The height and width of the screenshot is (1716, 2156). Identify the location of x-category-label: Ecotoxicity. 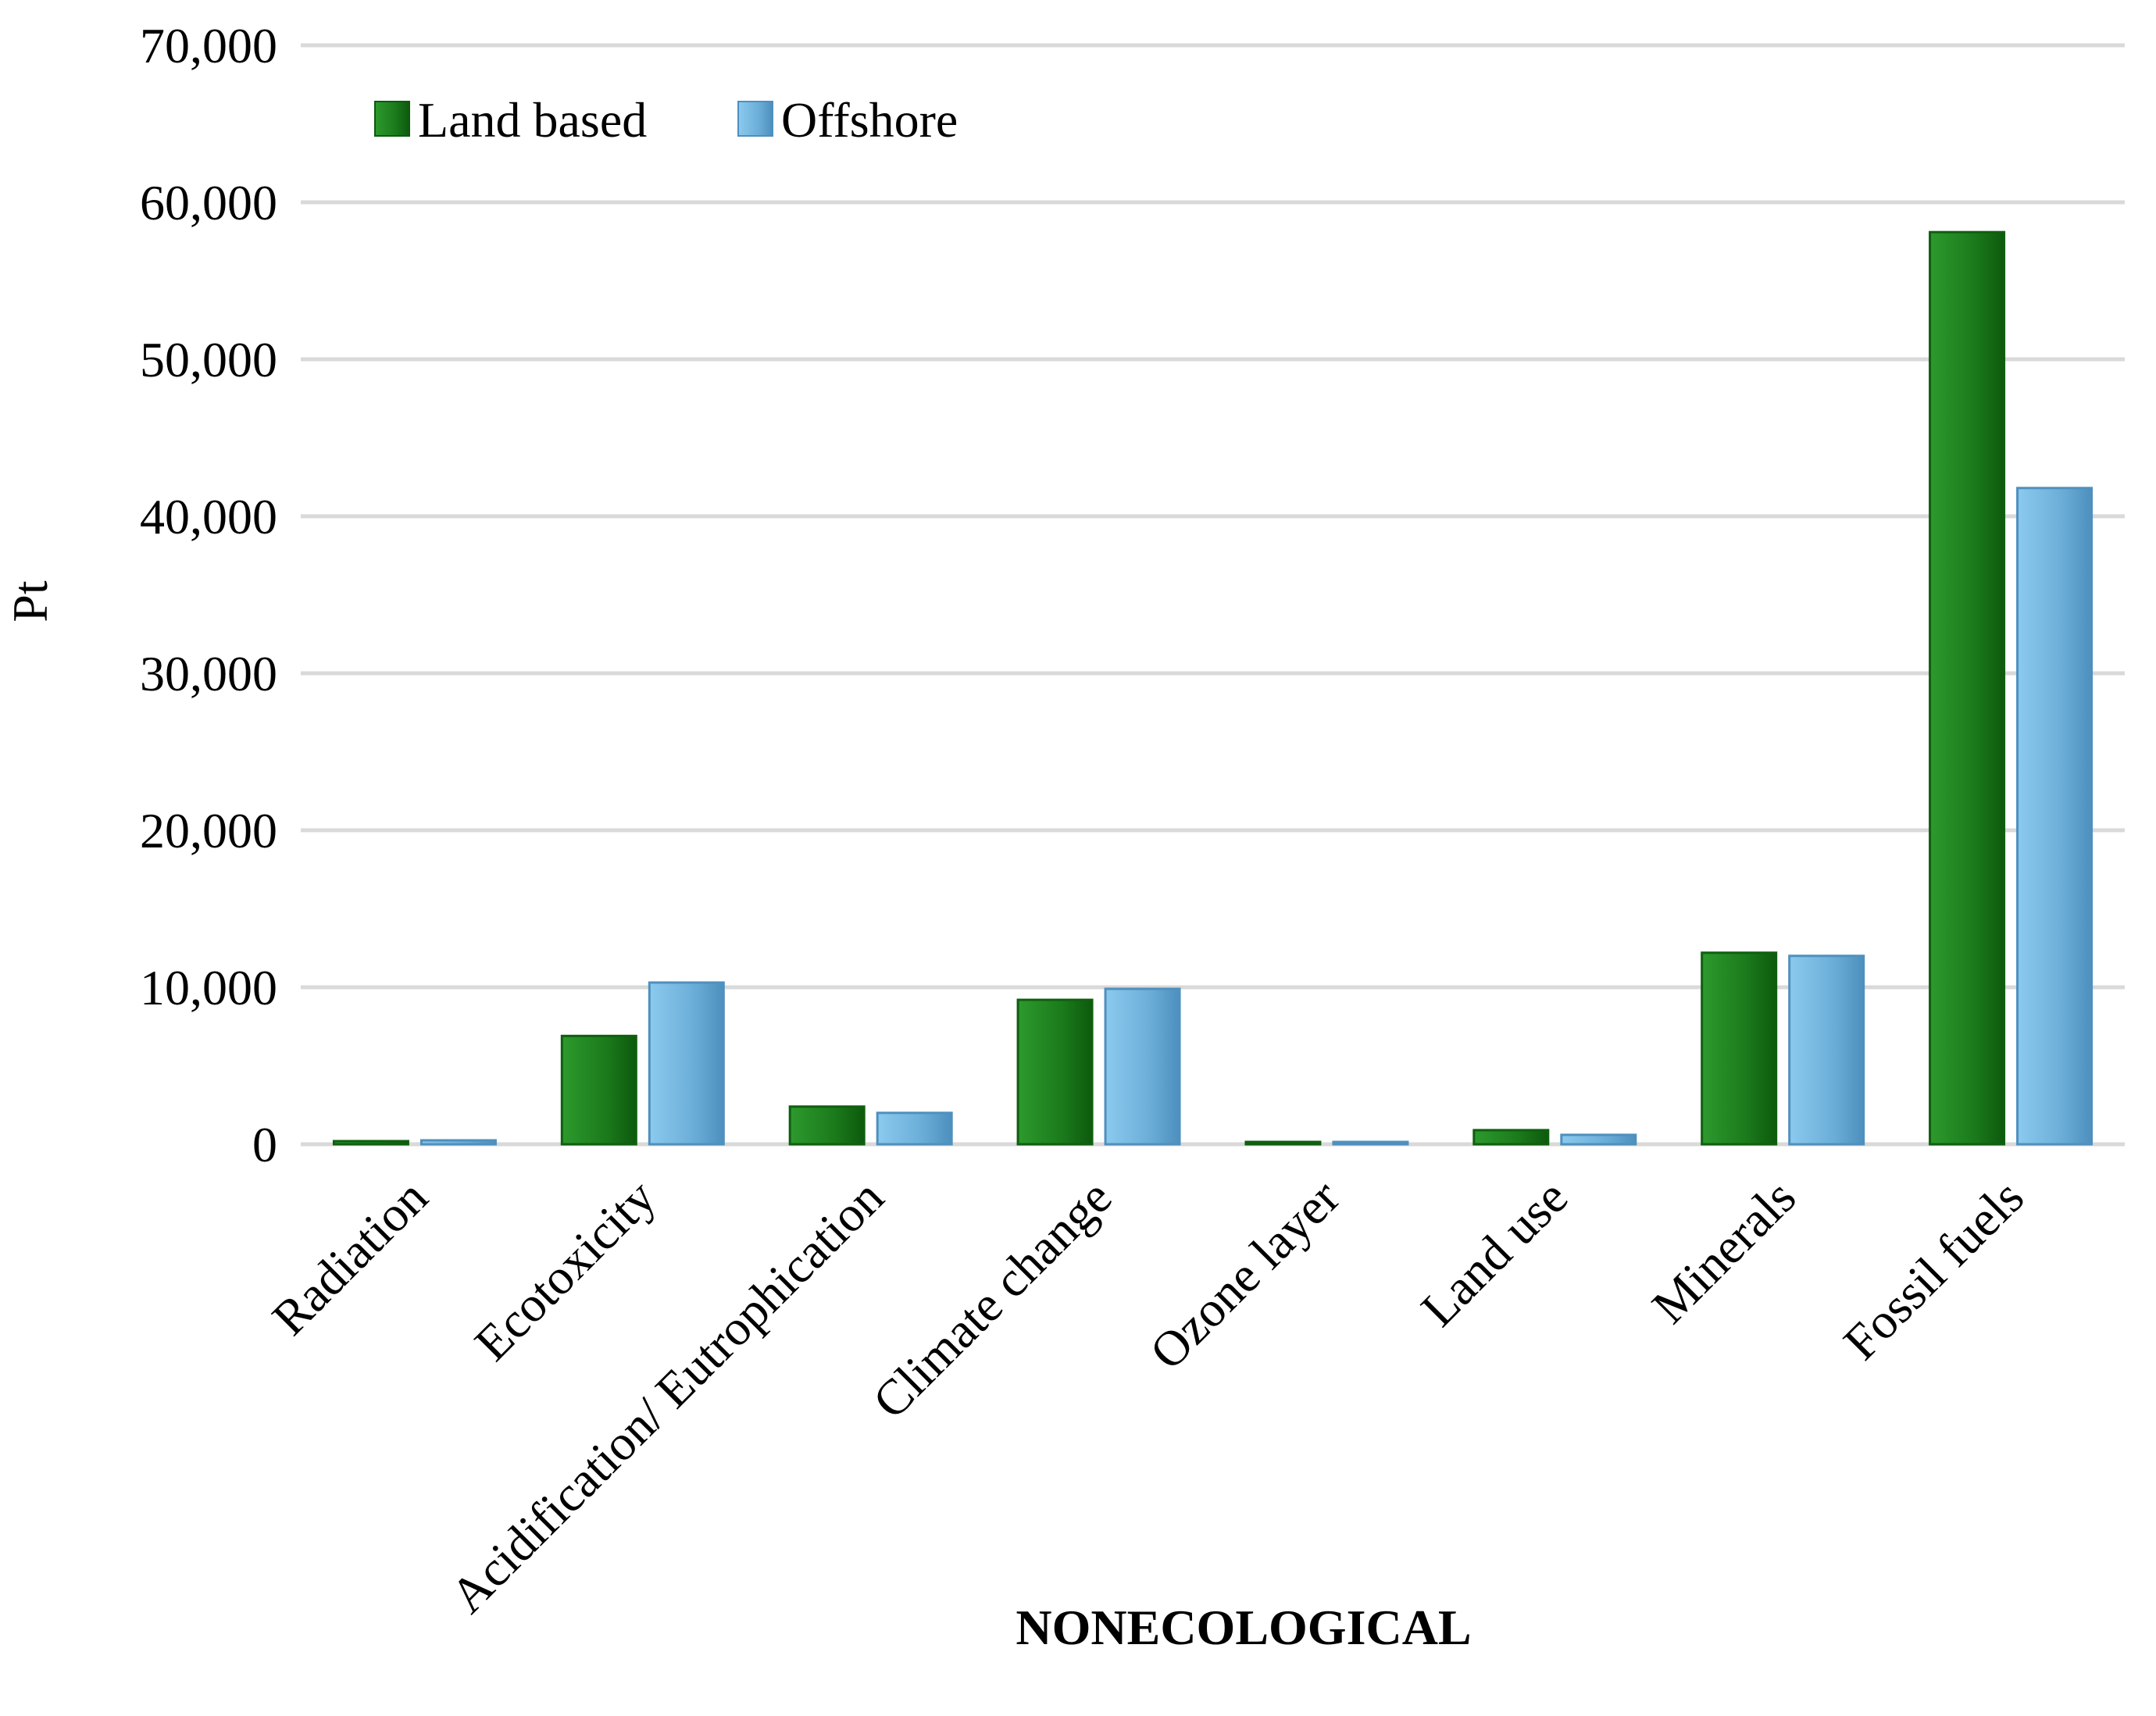
(565, 1270).